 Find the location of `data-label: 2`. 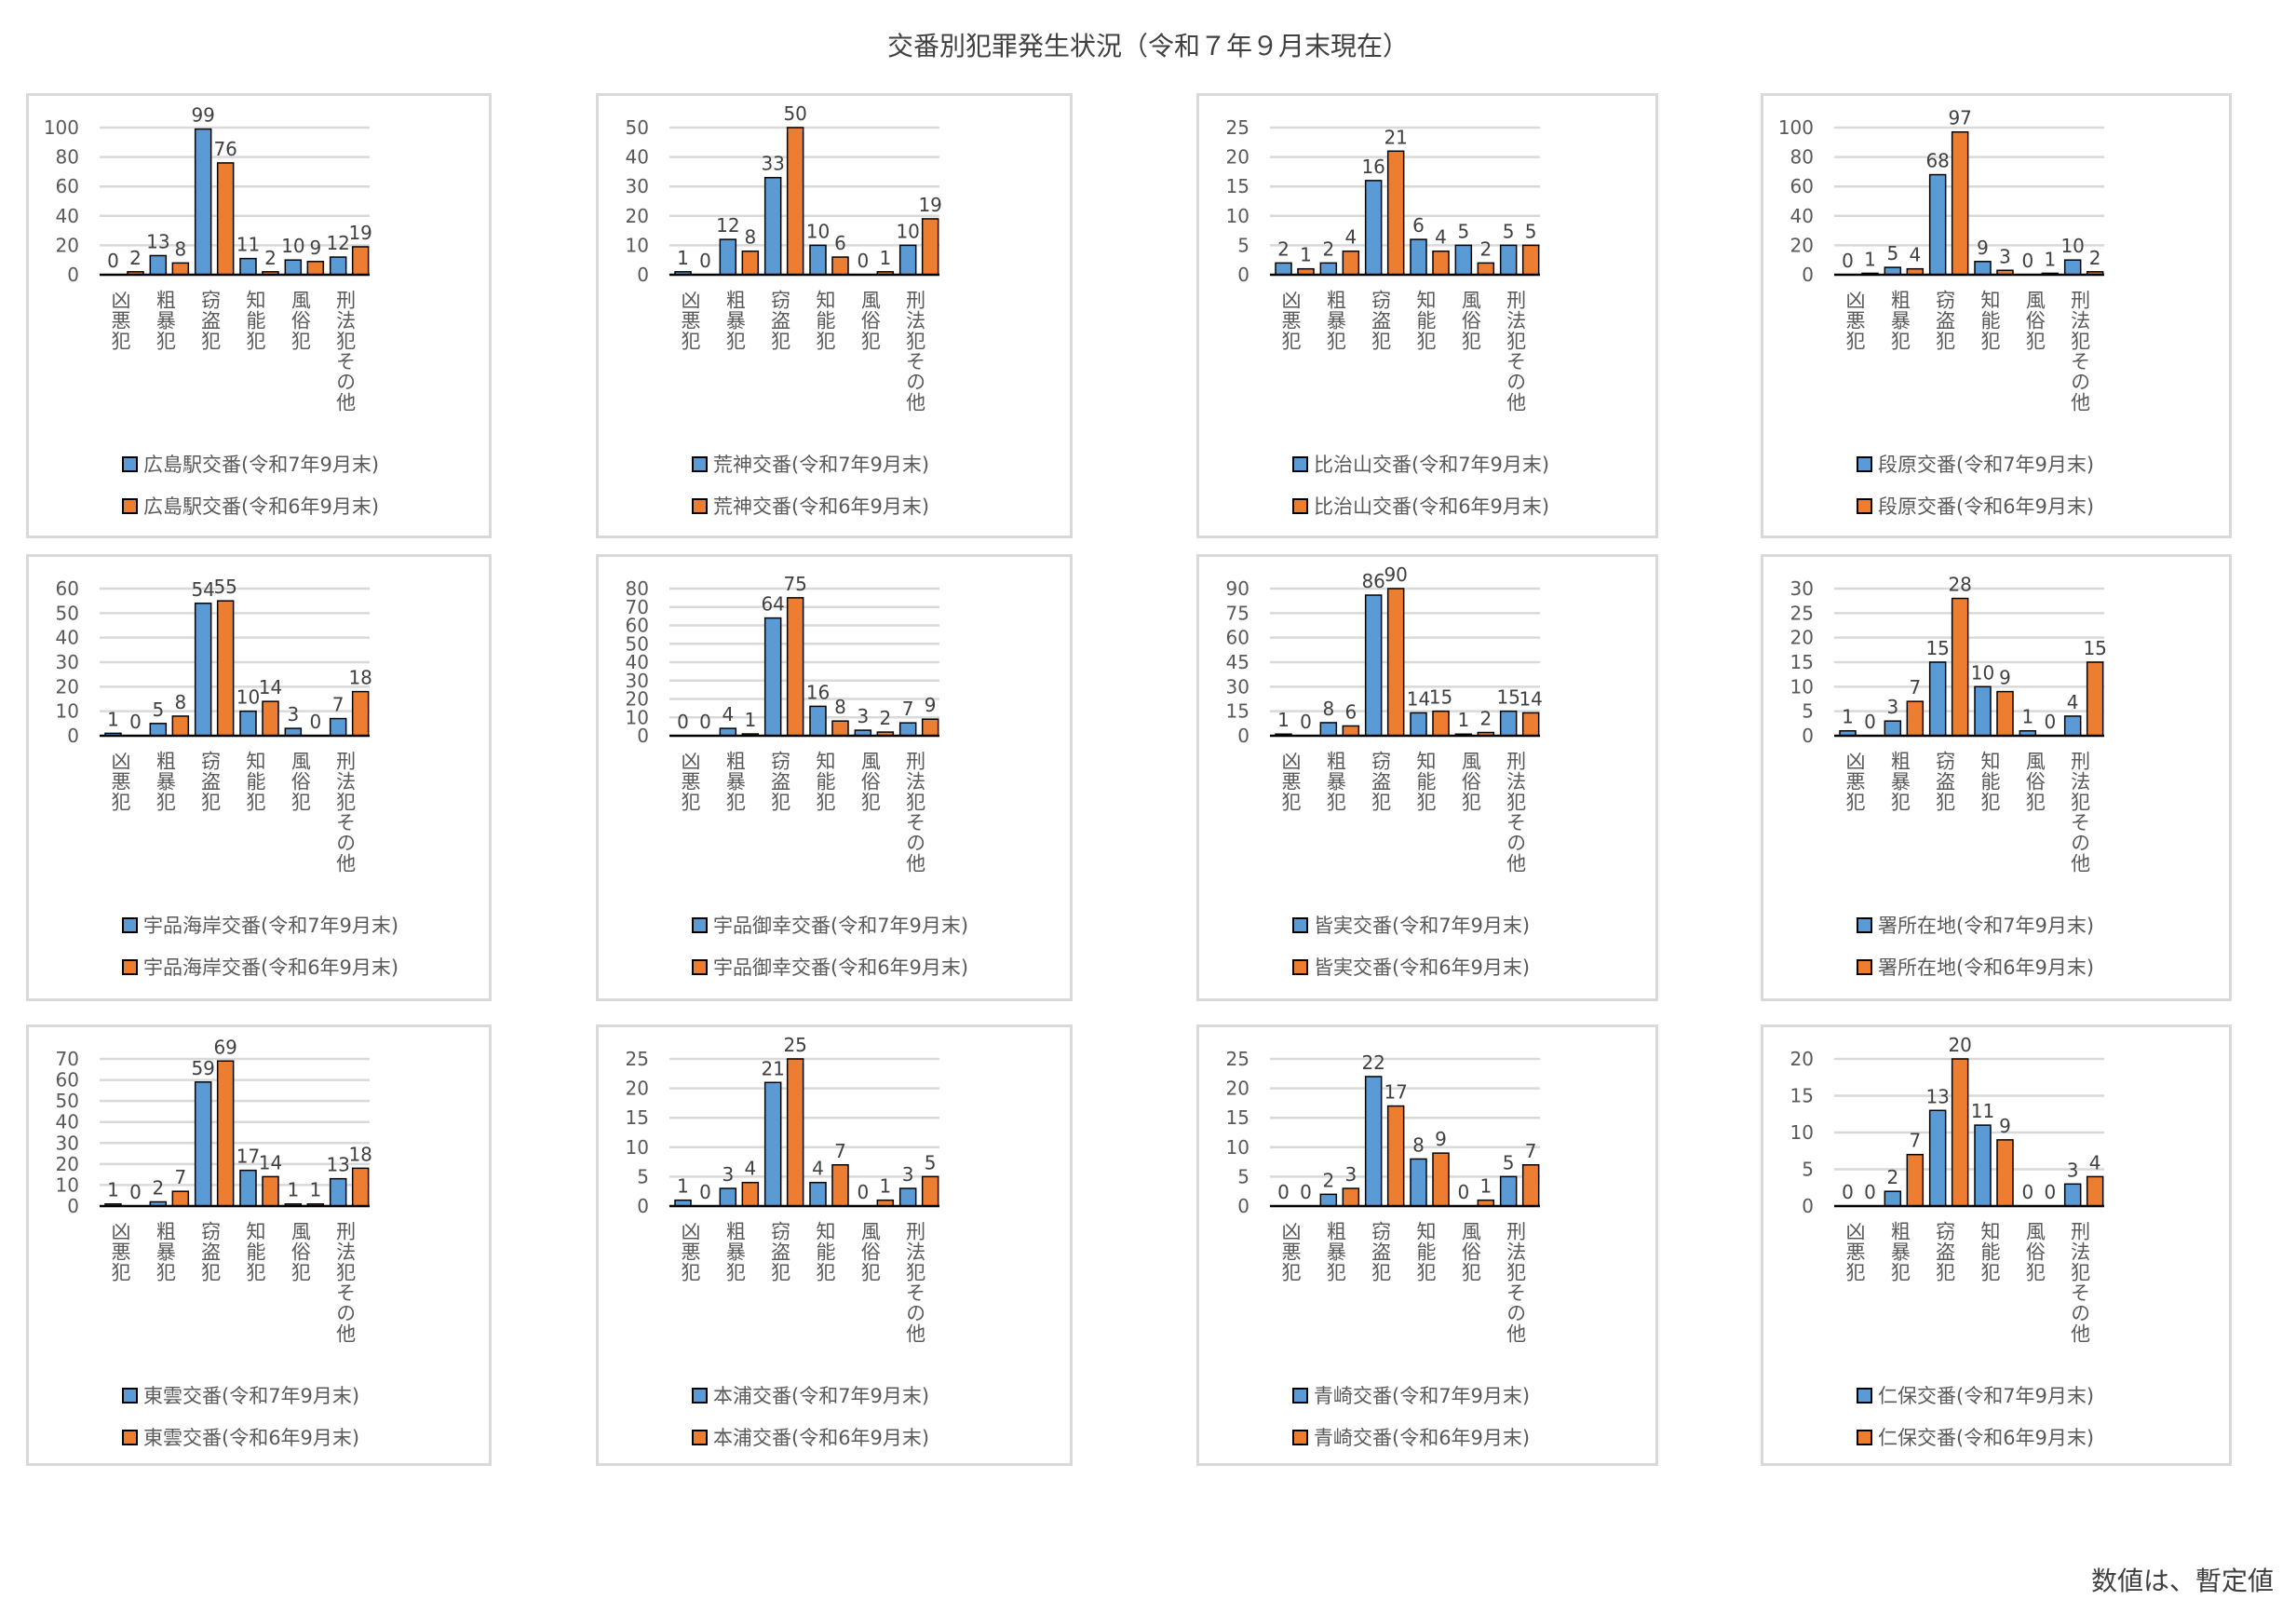

data-label: 2 is located at coordinates (1283, 249).